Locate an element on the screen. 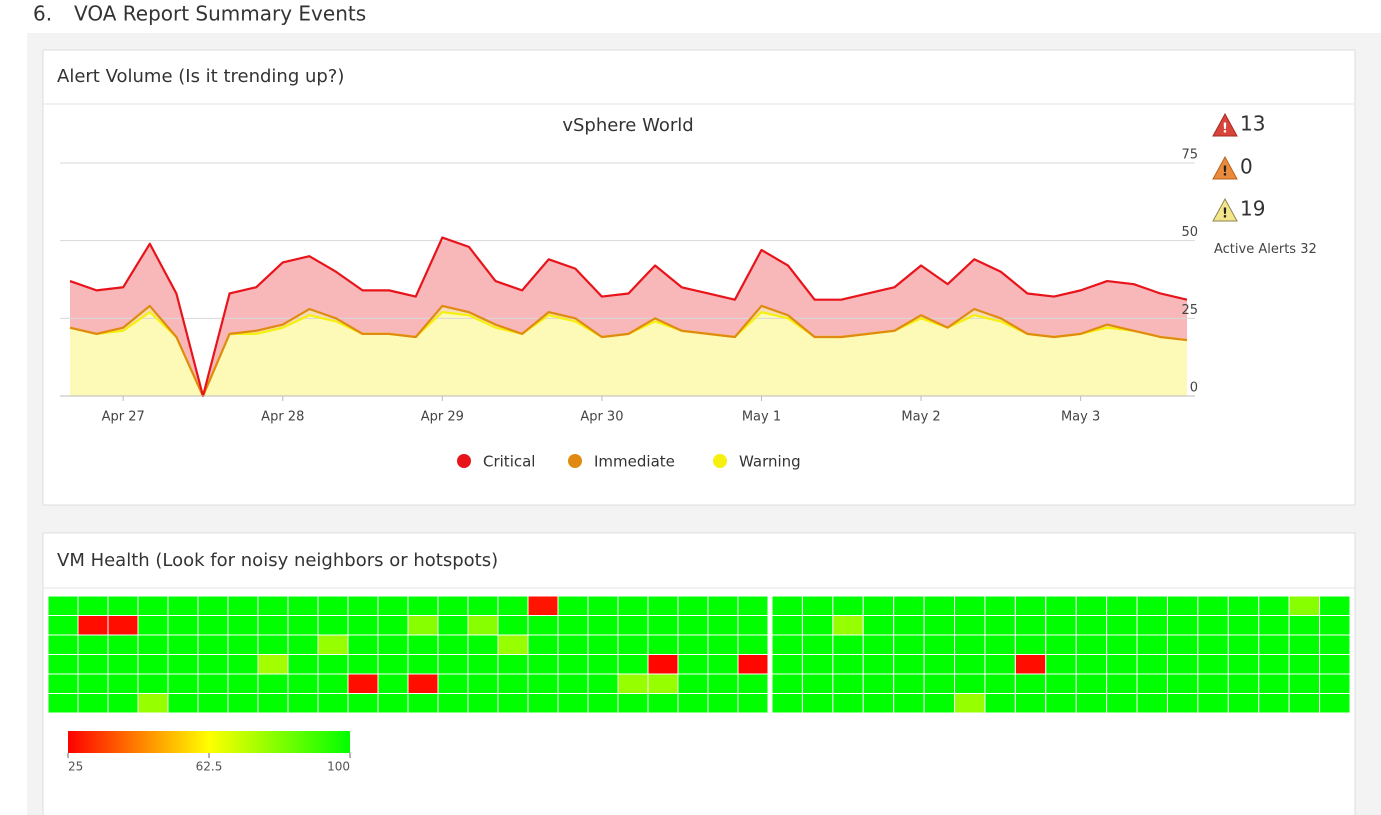  heading-number: 6. is located at coordinates (42, 14).